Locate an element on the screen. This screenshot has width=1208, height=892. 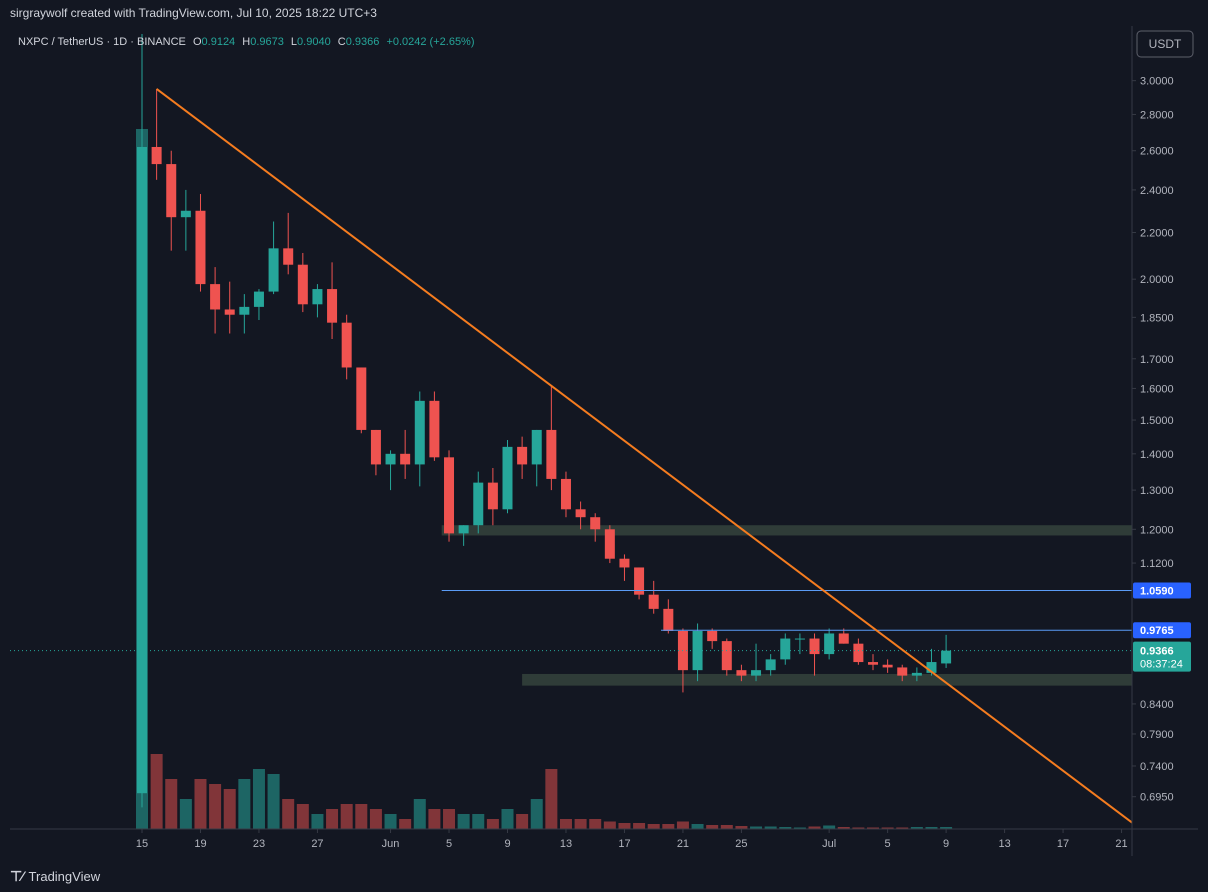
legend-close-label: C is located at coordinates (342, 42).